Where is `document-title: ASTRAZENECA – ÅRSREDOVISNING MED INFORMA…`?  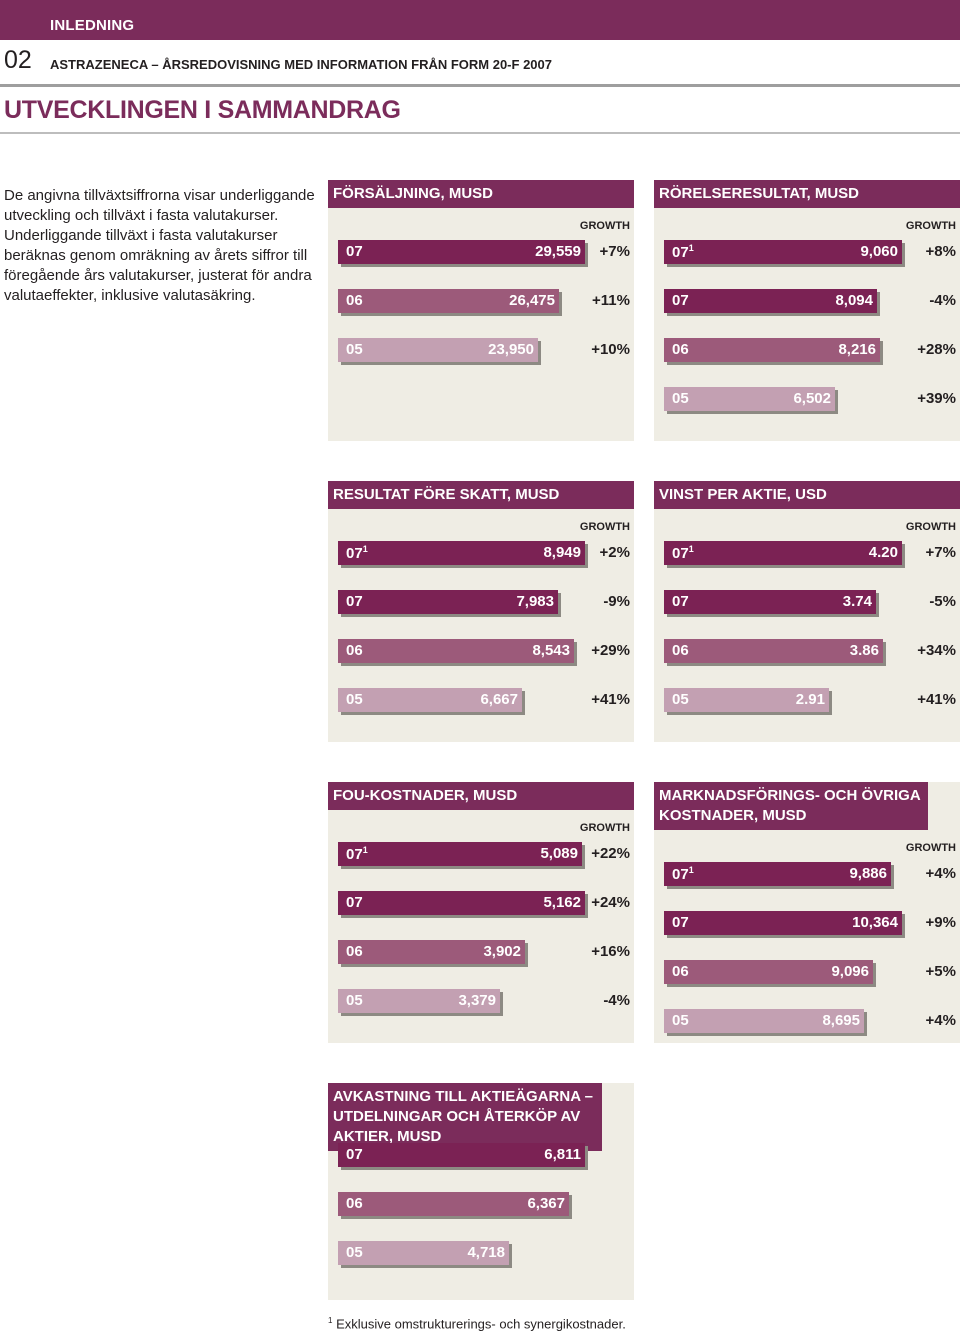 document-title: ASTRAZENECA – ÅRSREDOVISNING MED INFORMA… is located at coordinates (301, 64).